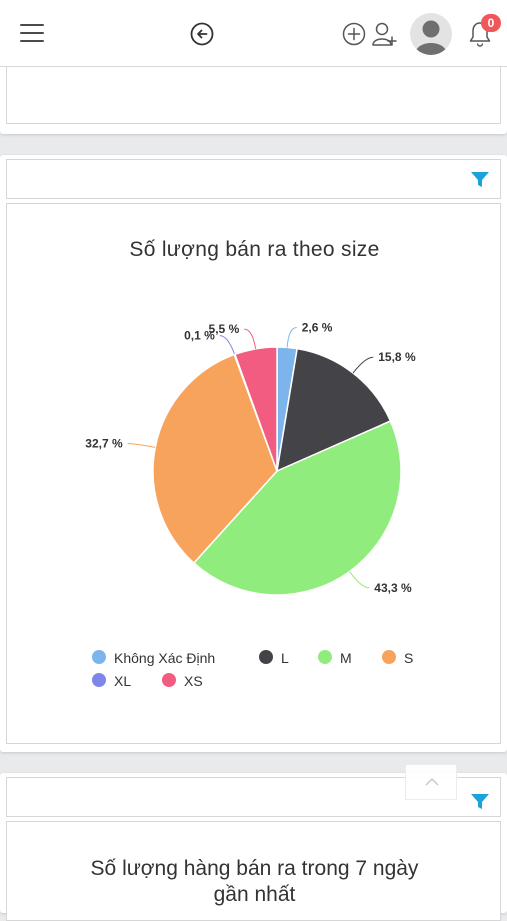 The image size is (507, 921). What do you see at coordinates (253, 33) in the screenshot?
I see `top-bar: 0` at bounding box center [253, 33].